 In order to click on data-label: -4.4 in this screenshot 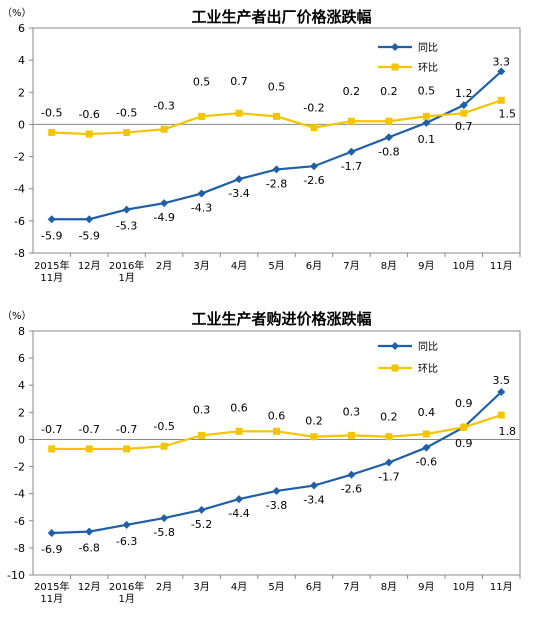, I will do `click(238, 513)`.